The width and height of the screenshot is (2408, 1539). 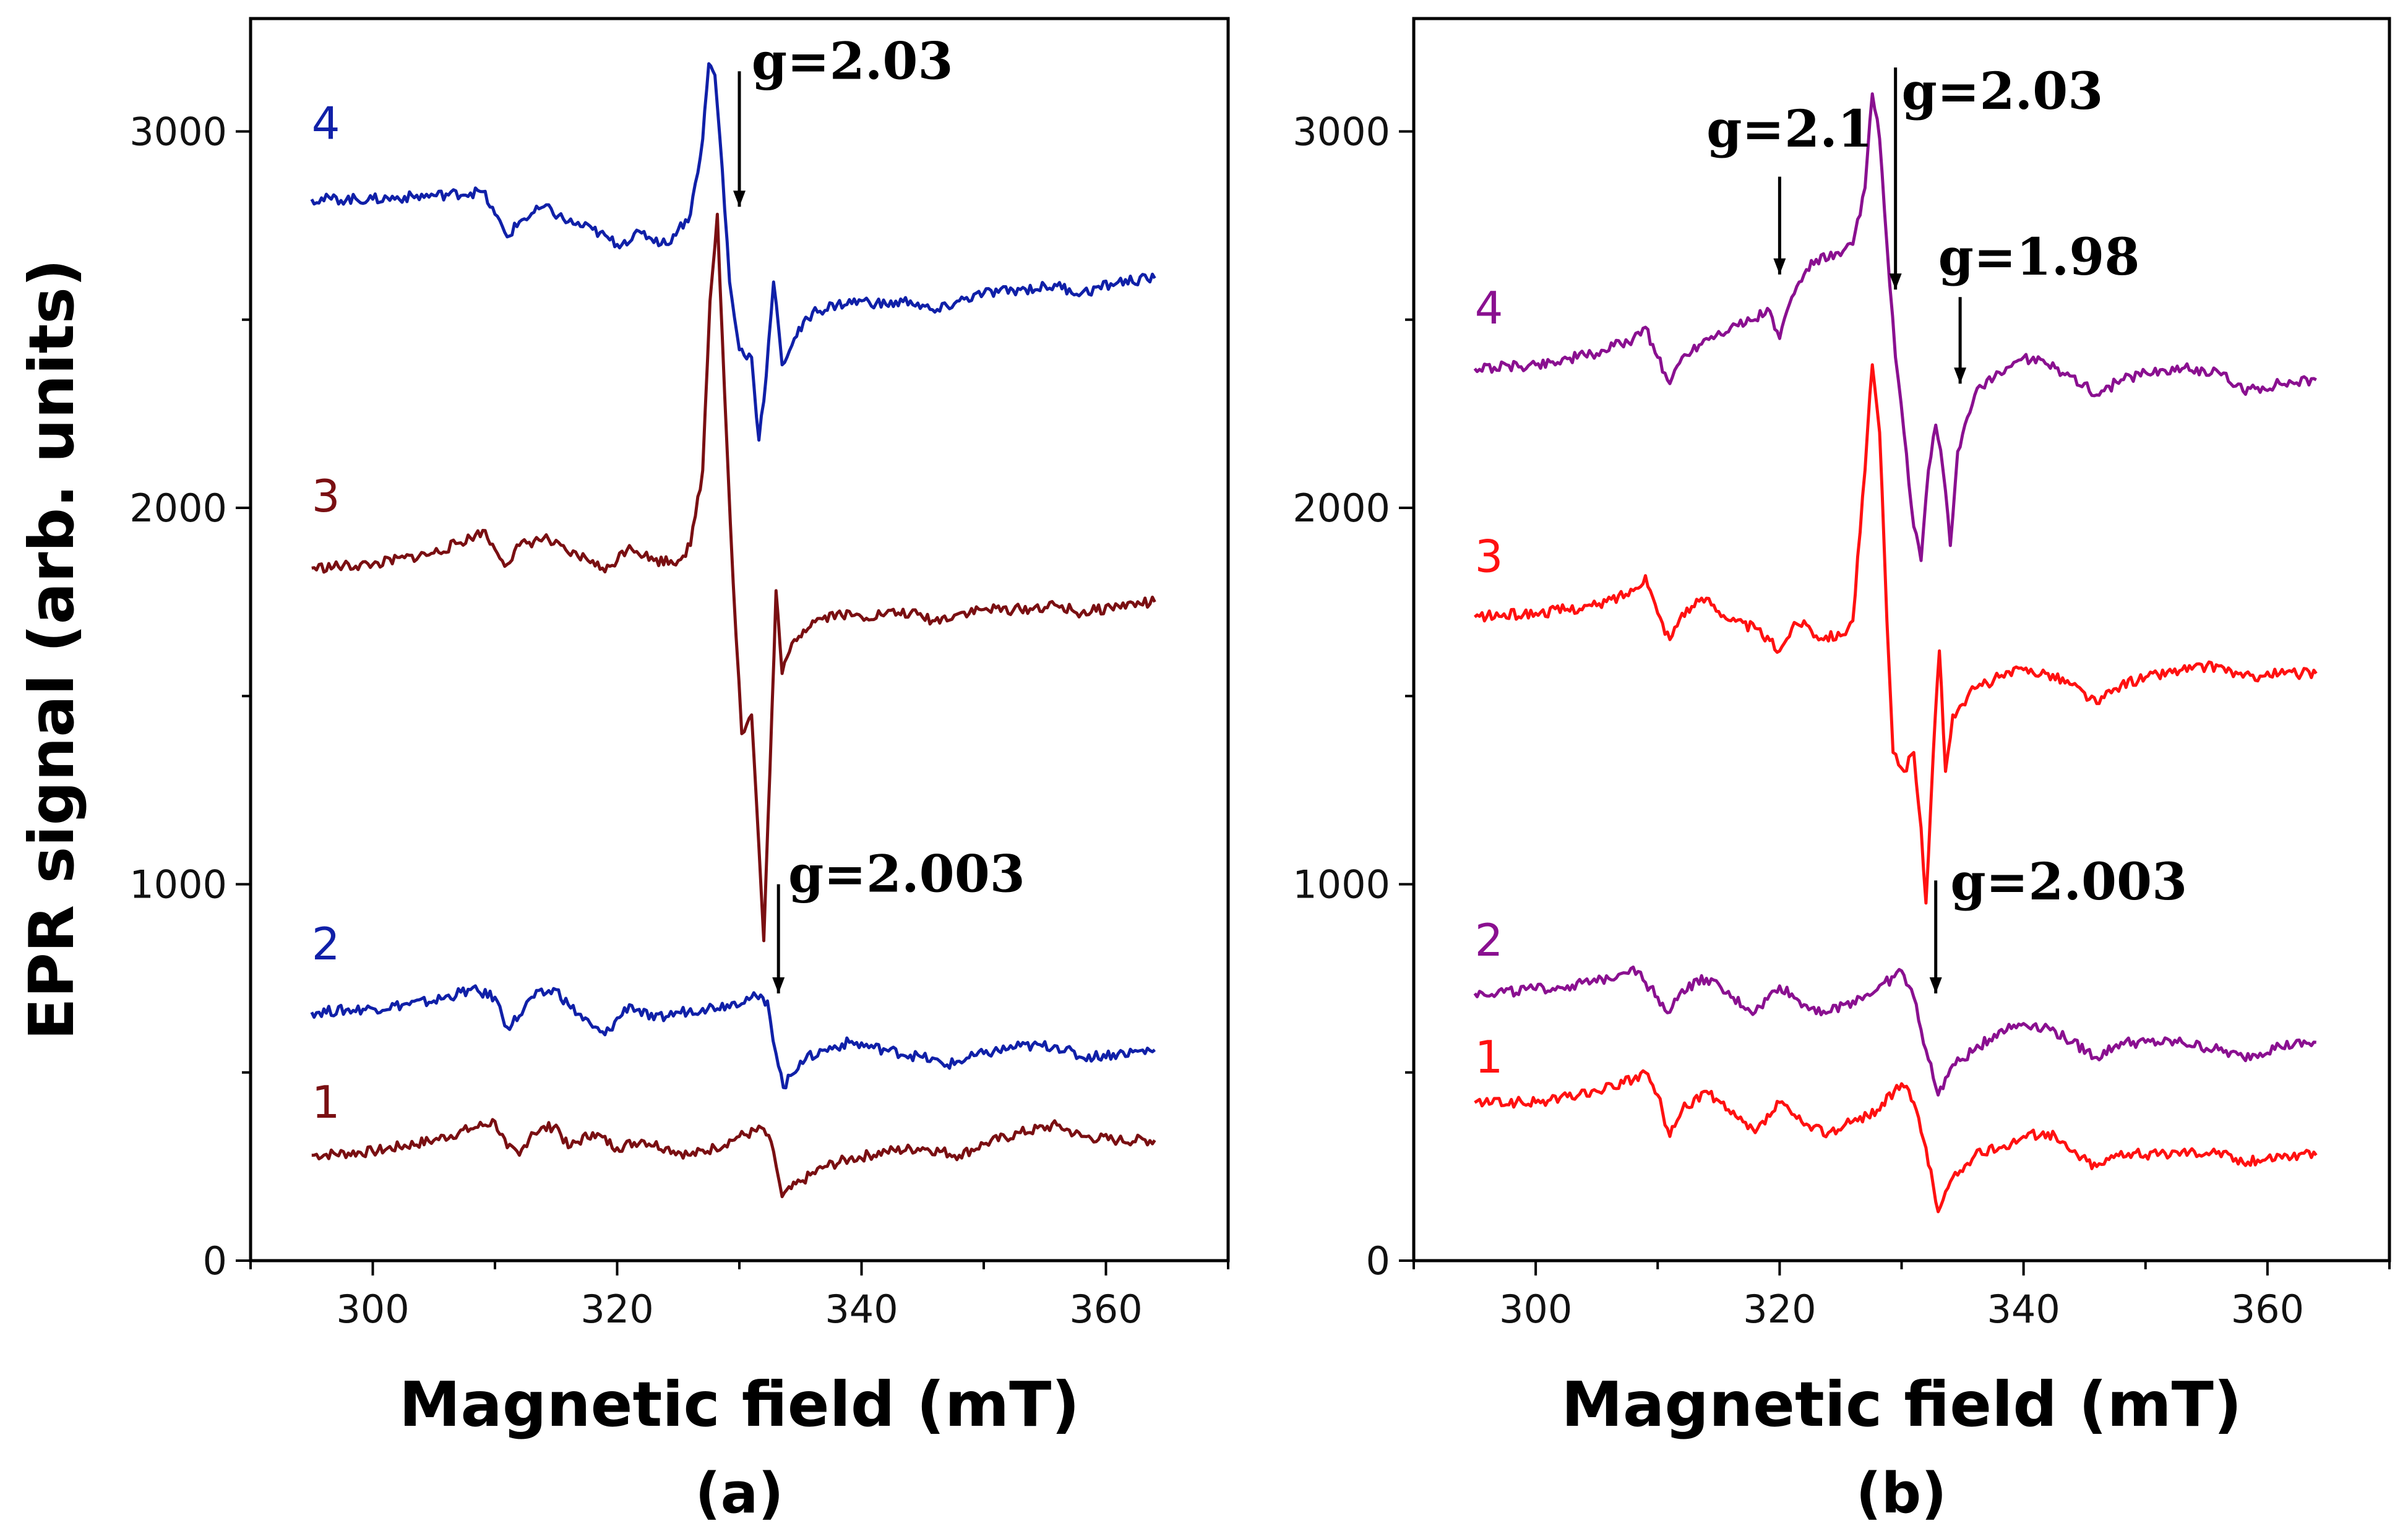 I want to click on series-label-a-2: 2, so click(x=326, y=944).